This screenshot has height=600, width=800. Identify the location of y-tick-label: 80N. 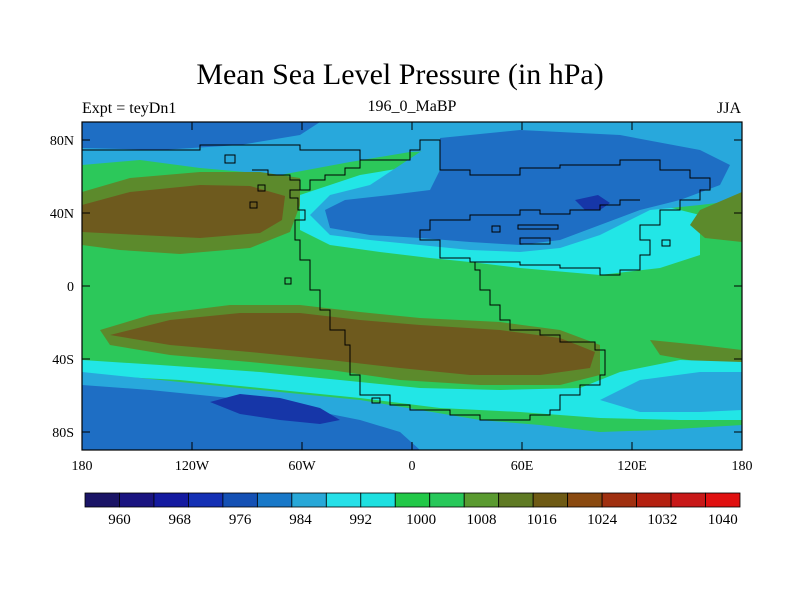
(62, 141).